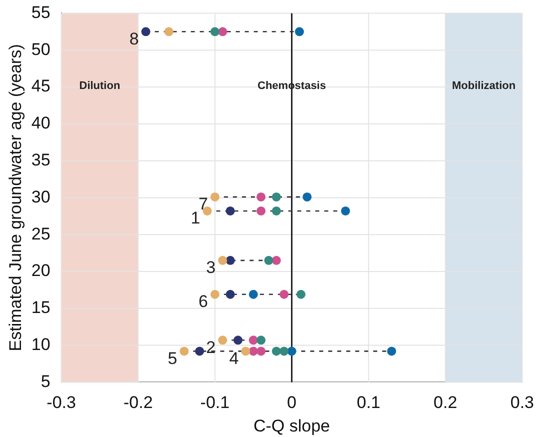 This screenshot has height=437, width=537. I want to click on y-axis-title: Estimated June groundwater age (years), so click(15, 198).